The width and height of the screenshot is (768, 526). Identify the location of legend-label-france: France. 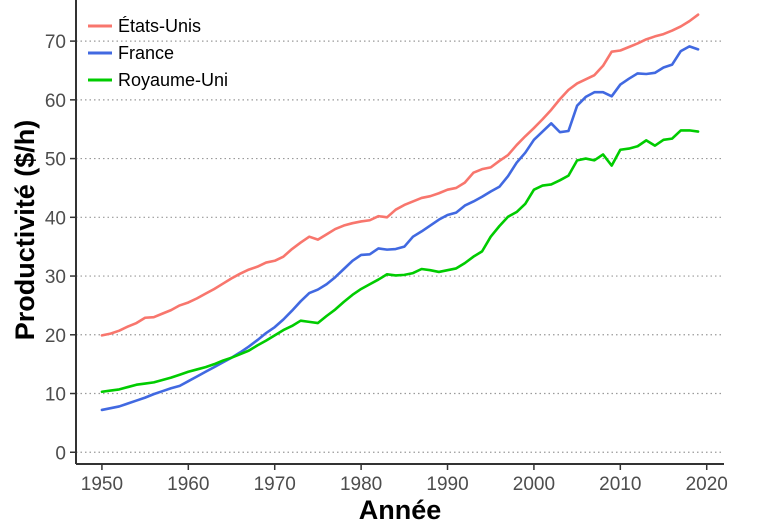
(146, 53).